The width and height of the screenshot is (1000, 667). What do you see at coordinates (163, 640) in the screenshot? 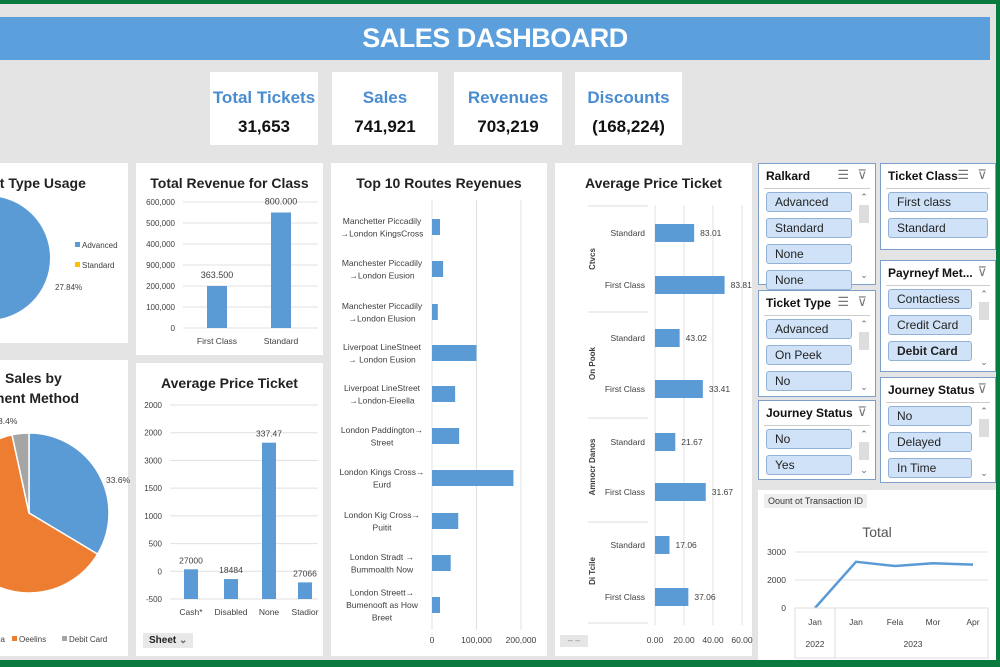
I see `sheet-label: Sheet` at bounding box center [163, 640].